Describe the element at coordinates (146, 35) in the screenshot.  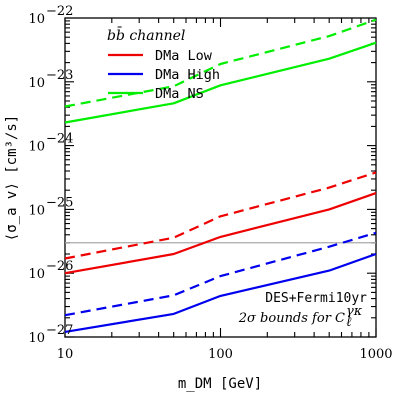
I see `legend-title: bb̄ channel` at that location.